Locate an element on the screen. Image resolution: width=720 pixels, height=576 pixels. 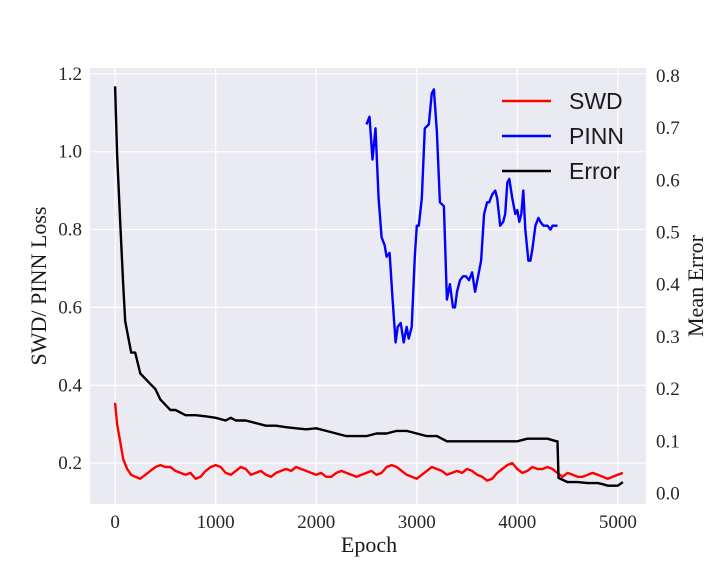
y-axis-left: 0.2 0.4 0.6 0.8 1.0 1.2 is located at coordinates (70, 269).